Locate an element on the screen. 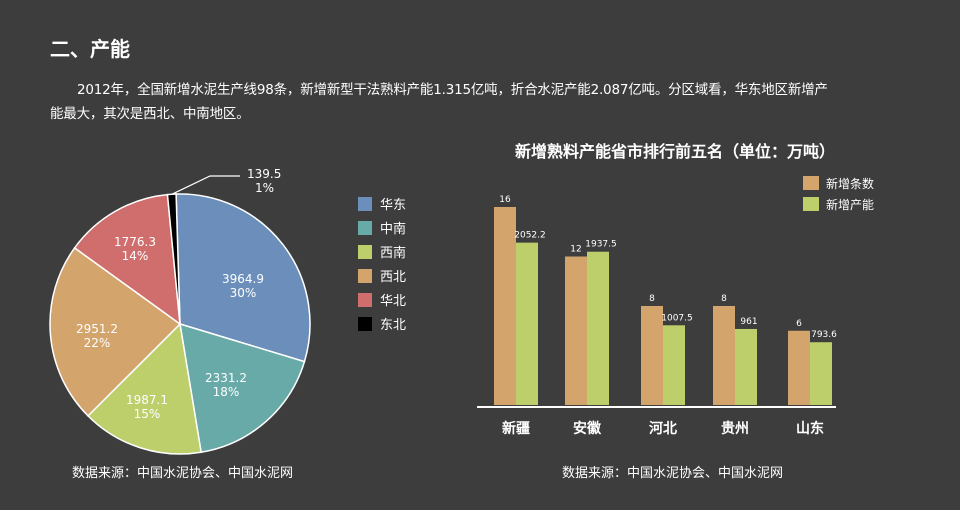 The height and width of the screenshot is (510, 960). pie-legend-label-0: 华东 is located at coordinates (393, 205).